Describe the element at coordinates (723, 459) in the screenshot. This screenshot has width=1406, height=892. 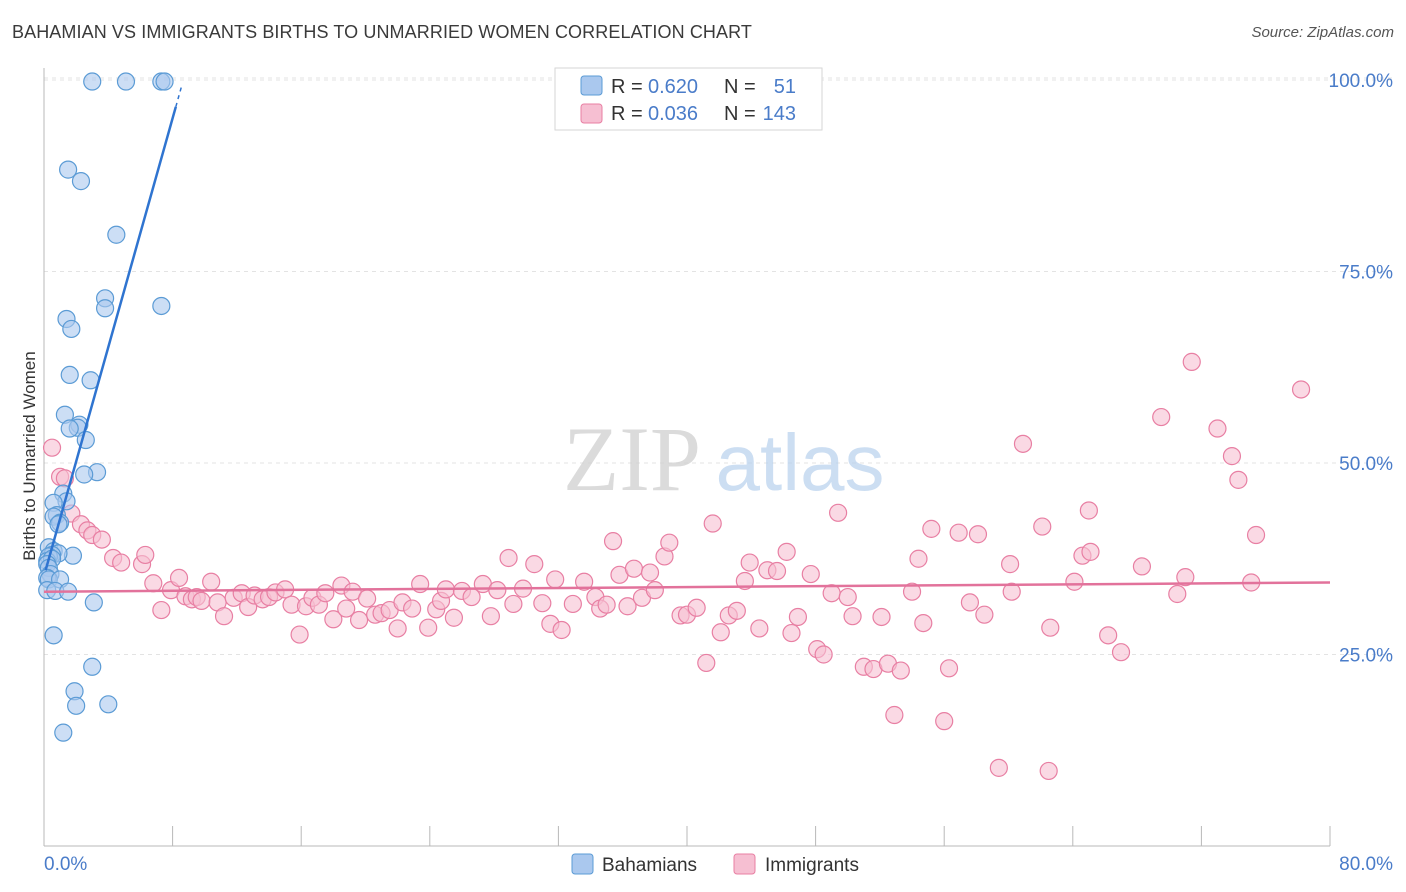
I see `watermark: ZIP atlas` at that location.